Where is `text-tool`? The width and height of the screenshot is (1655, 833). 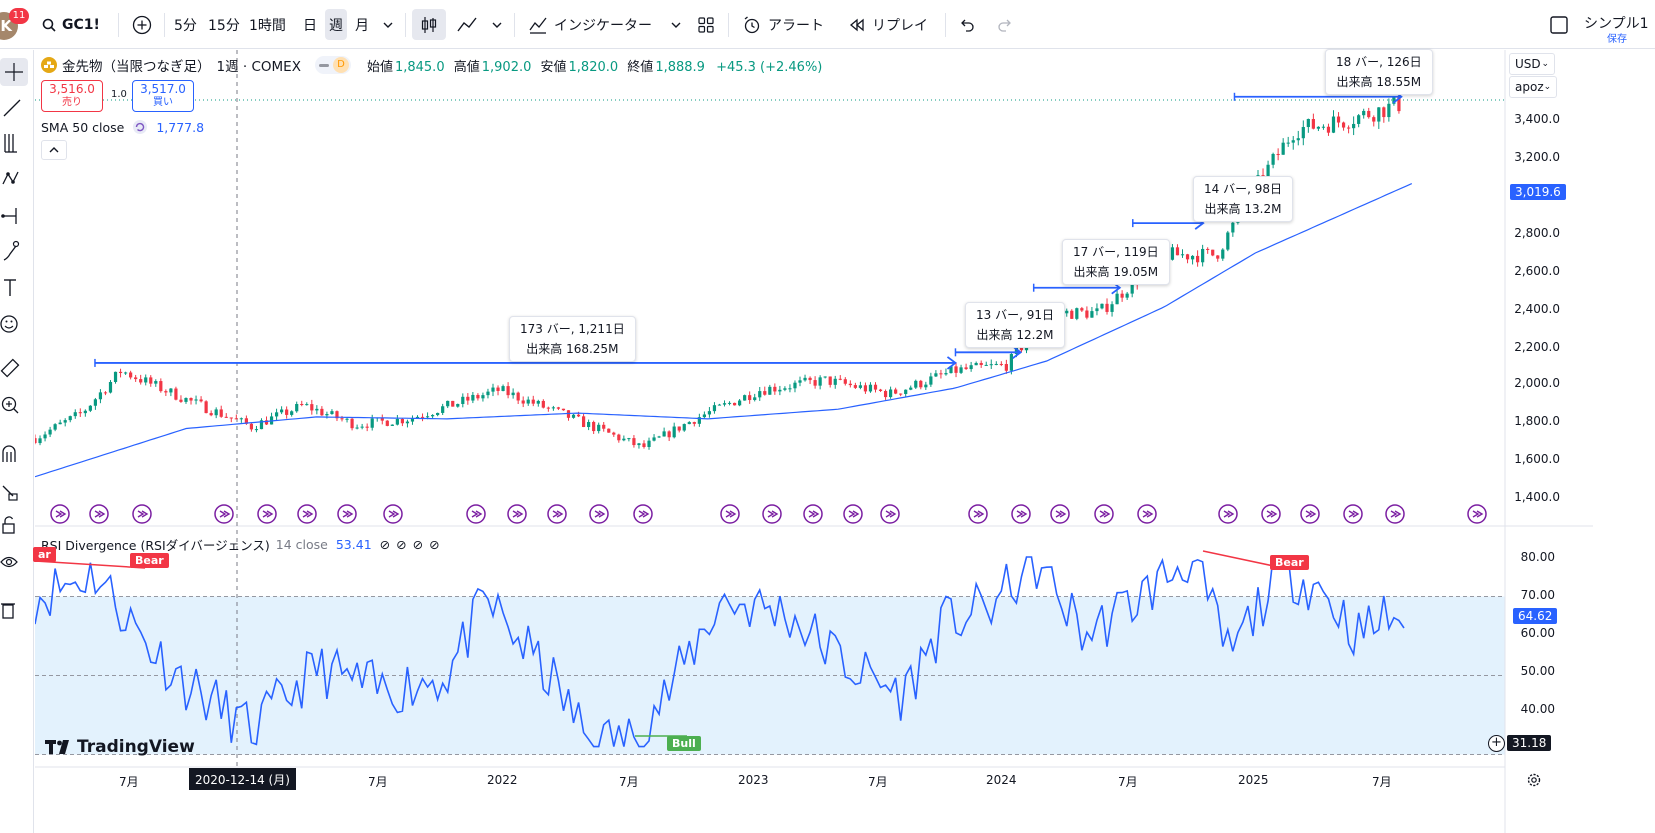
text-tool is located at coordinates (14, 288).